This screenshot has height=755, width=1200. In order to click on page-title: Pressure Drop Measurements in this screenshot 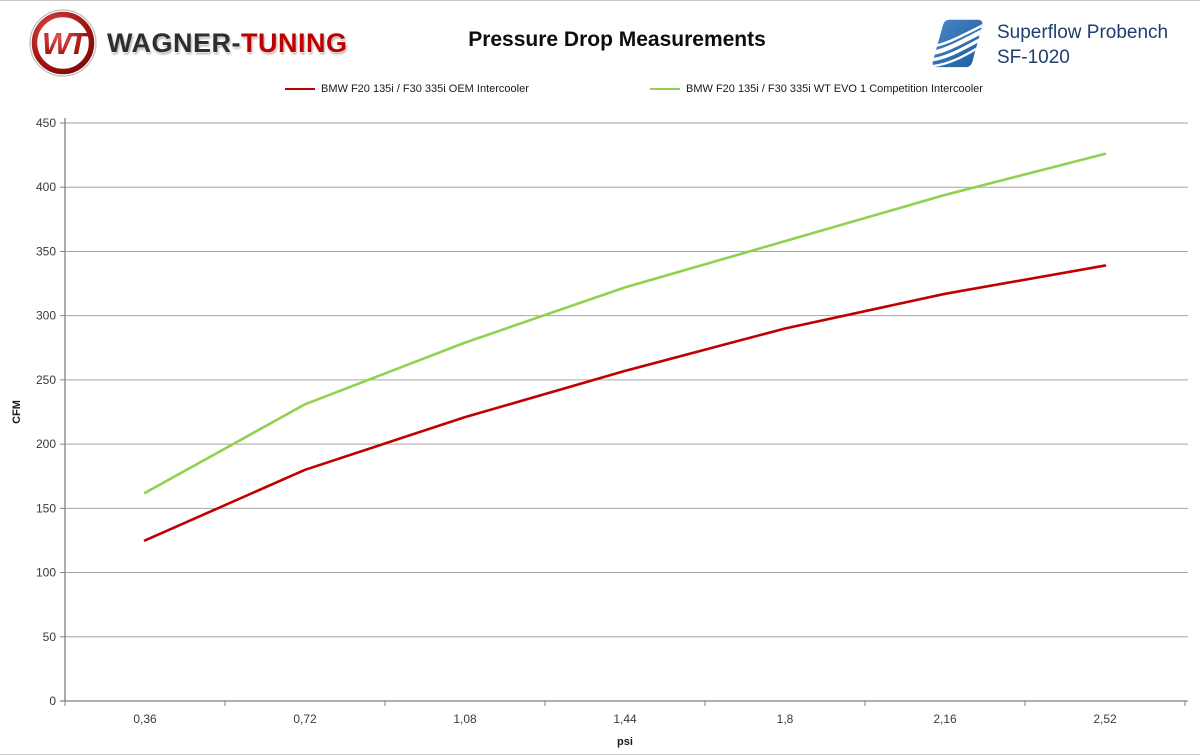, I will do `click(617, 39)`.